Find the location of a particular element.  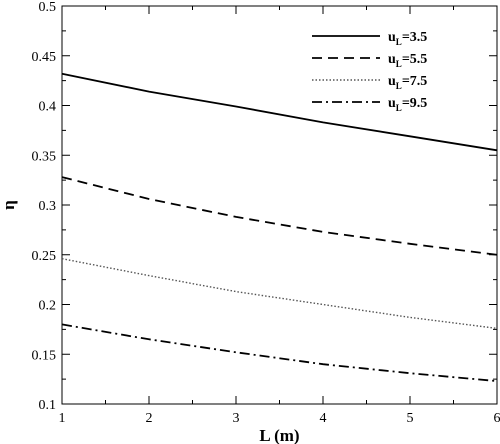

legend: uL=3.5uL=5.5uL=7.5uL=9.5 is located at coordinates (369, 71).